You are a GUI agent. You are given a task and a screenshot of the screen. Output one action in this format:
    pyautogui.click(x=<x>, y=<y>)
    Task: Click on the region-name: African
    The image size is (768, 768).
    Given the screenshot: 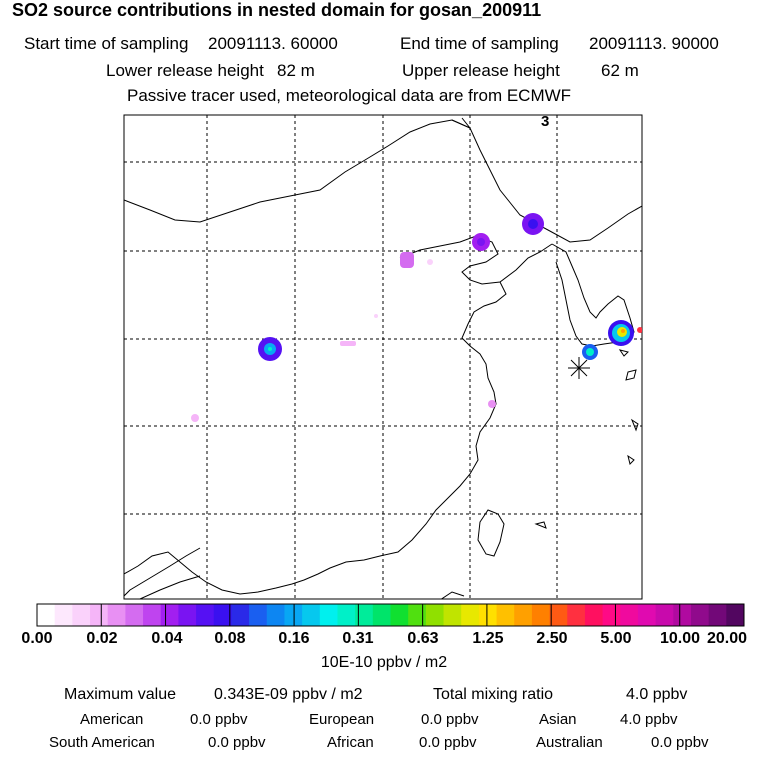 What is the action you would take?
    pyautogui.click(x=350, y=742)
    